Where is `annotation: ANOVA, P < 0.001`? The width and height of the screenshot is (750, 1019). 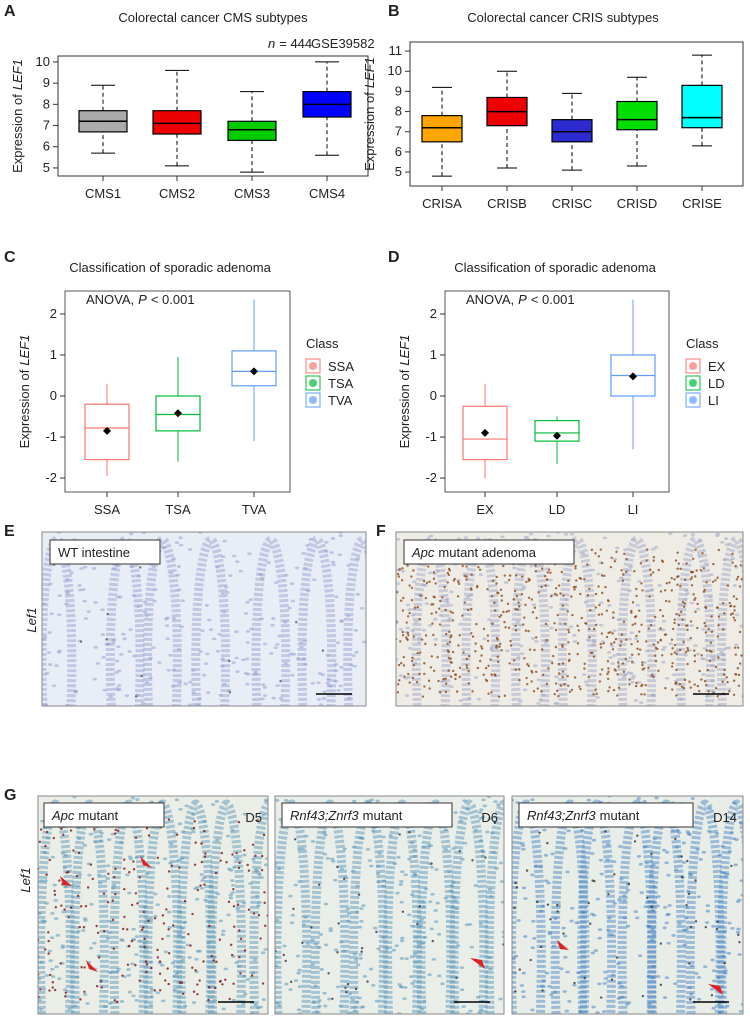 annotation: ANOVA, P < 0.001 is located at coordinates (140, 299).